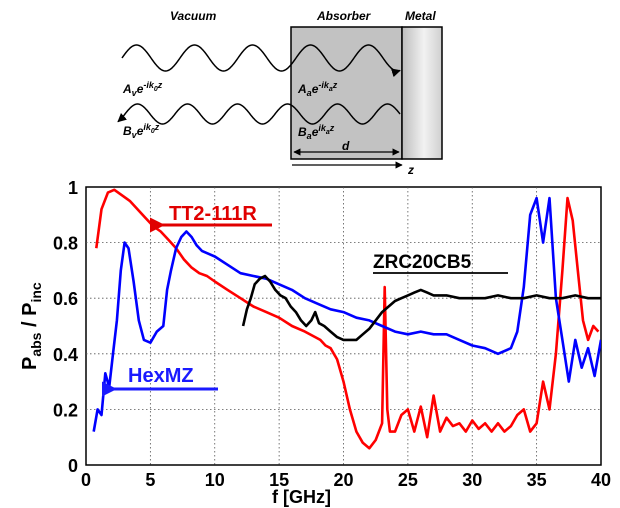 This screenshot has height=508, width=620. Describe the element at coordinates (65, 355) in the screenshot. I see `y-tick-label: 0.4` at that location.